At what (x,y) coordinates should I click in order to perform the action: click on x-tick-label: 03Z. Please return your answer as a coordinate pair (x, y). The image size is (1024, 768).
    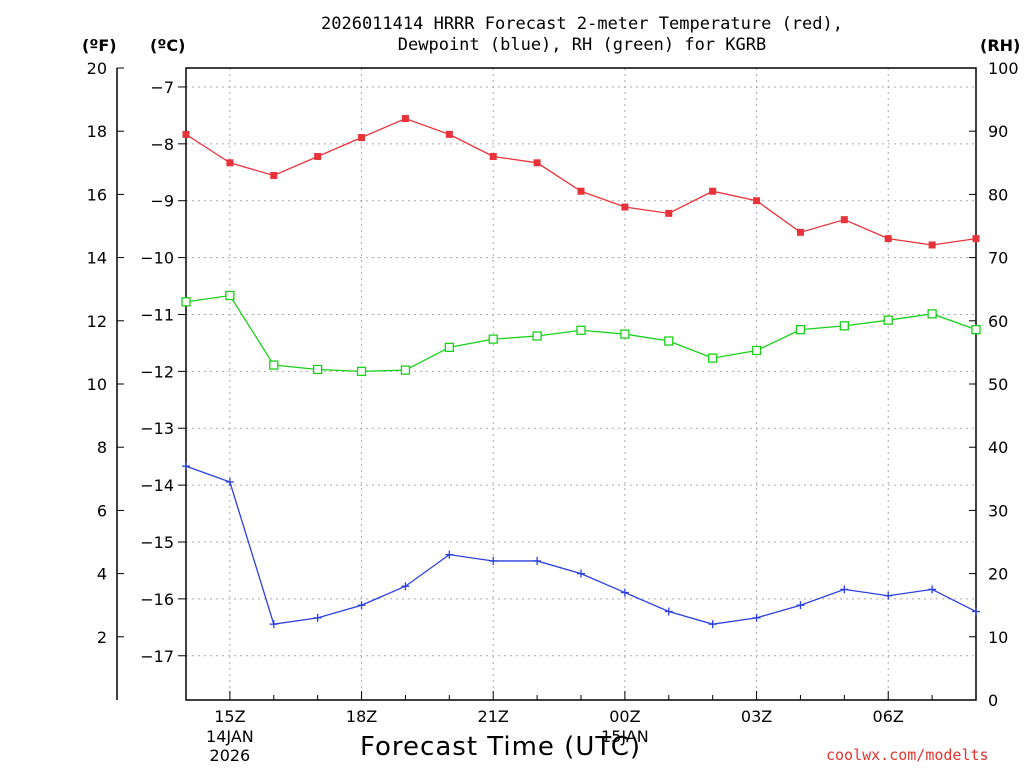
    Looking at the image, I should click on (756, 716).